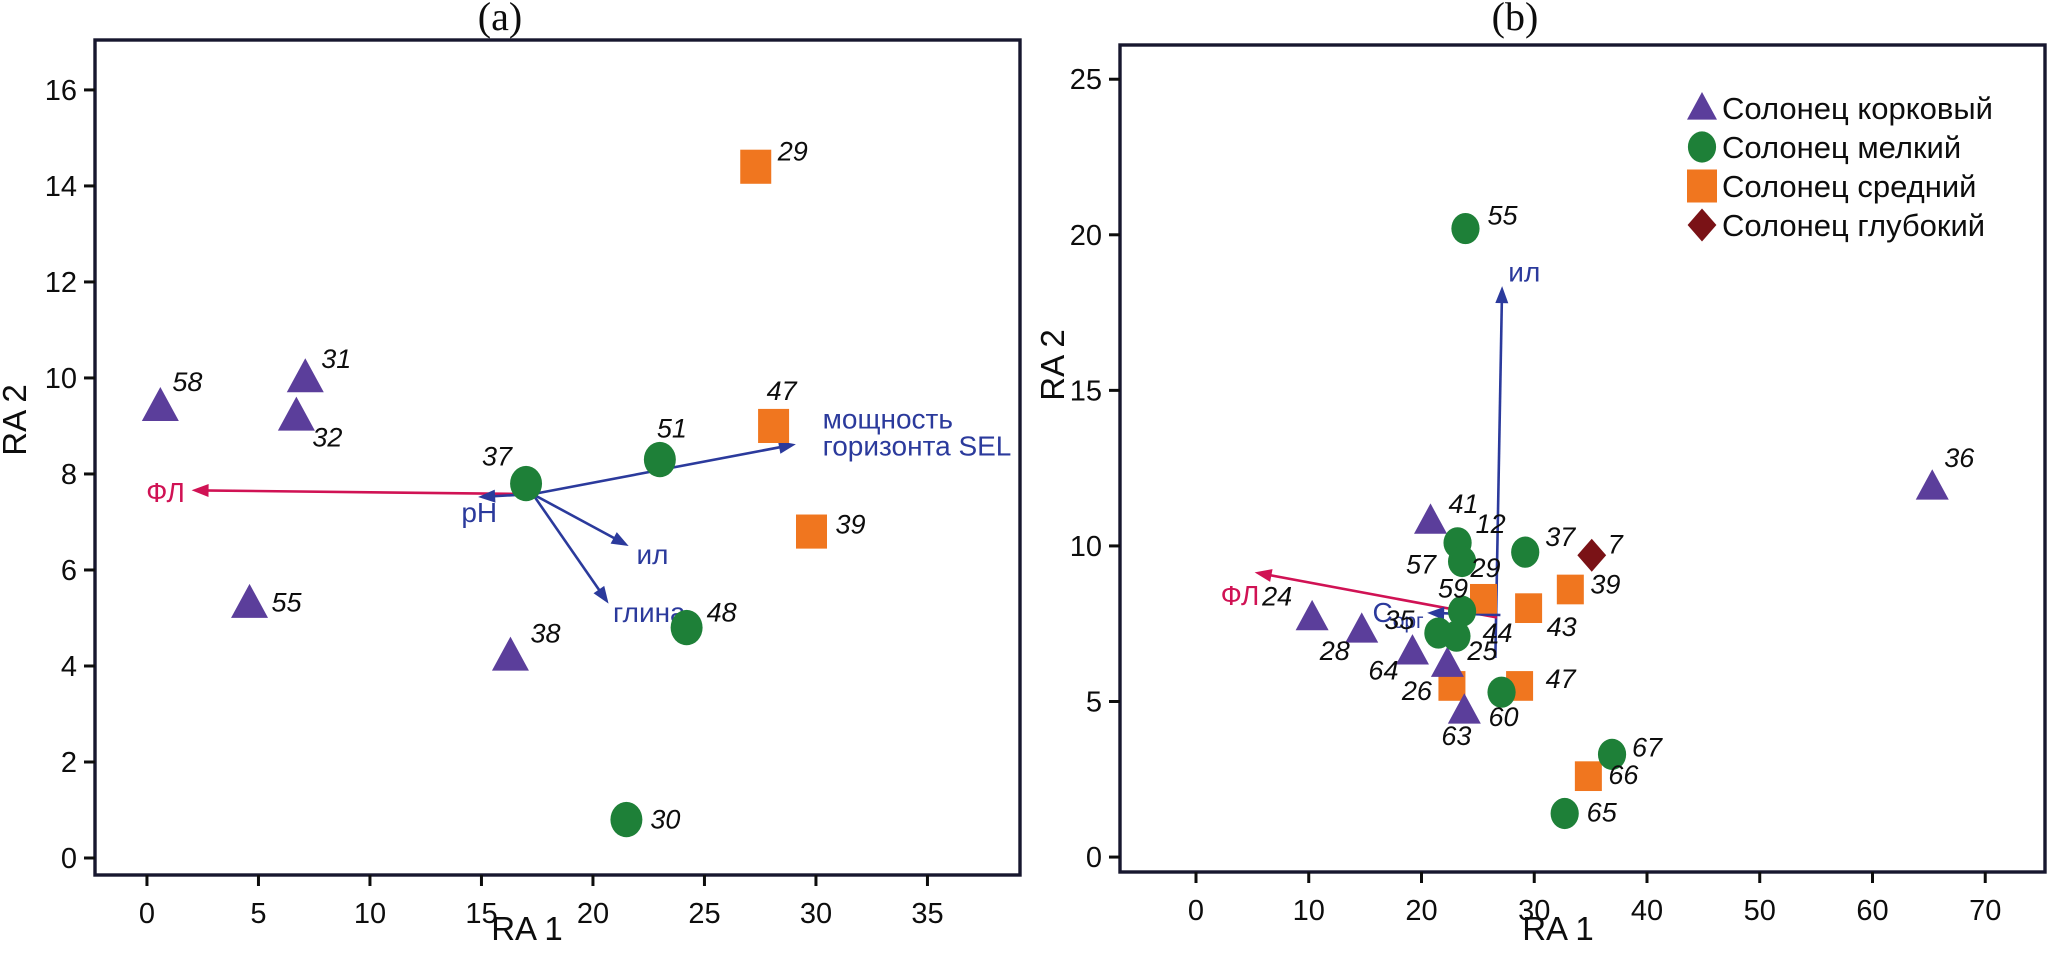 The width and height of the screenshot is (2068, 953). I want to click on legend-diamond-icon, so click(1702, 225).